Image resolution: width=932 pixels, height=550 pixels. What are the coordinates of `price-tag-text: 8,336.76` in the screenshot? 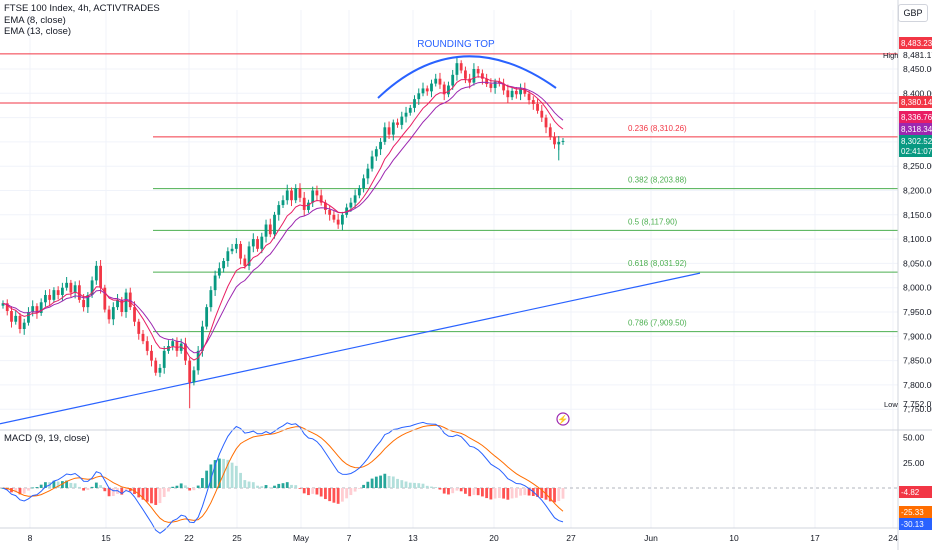 It's located at (916, 117).